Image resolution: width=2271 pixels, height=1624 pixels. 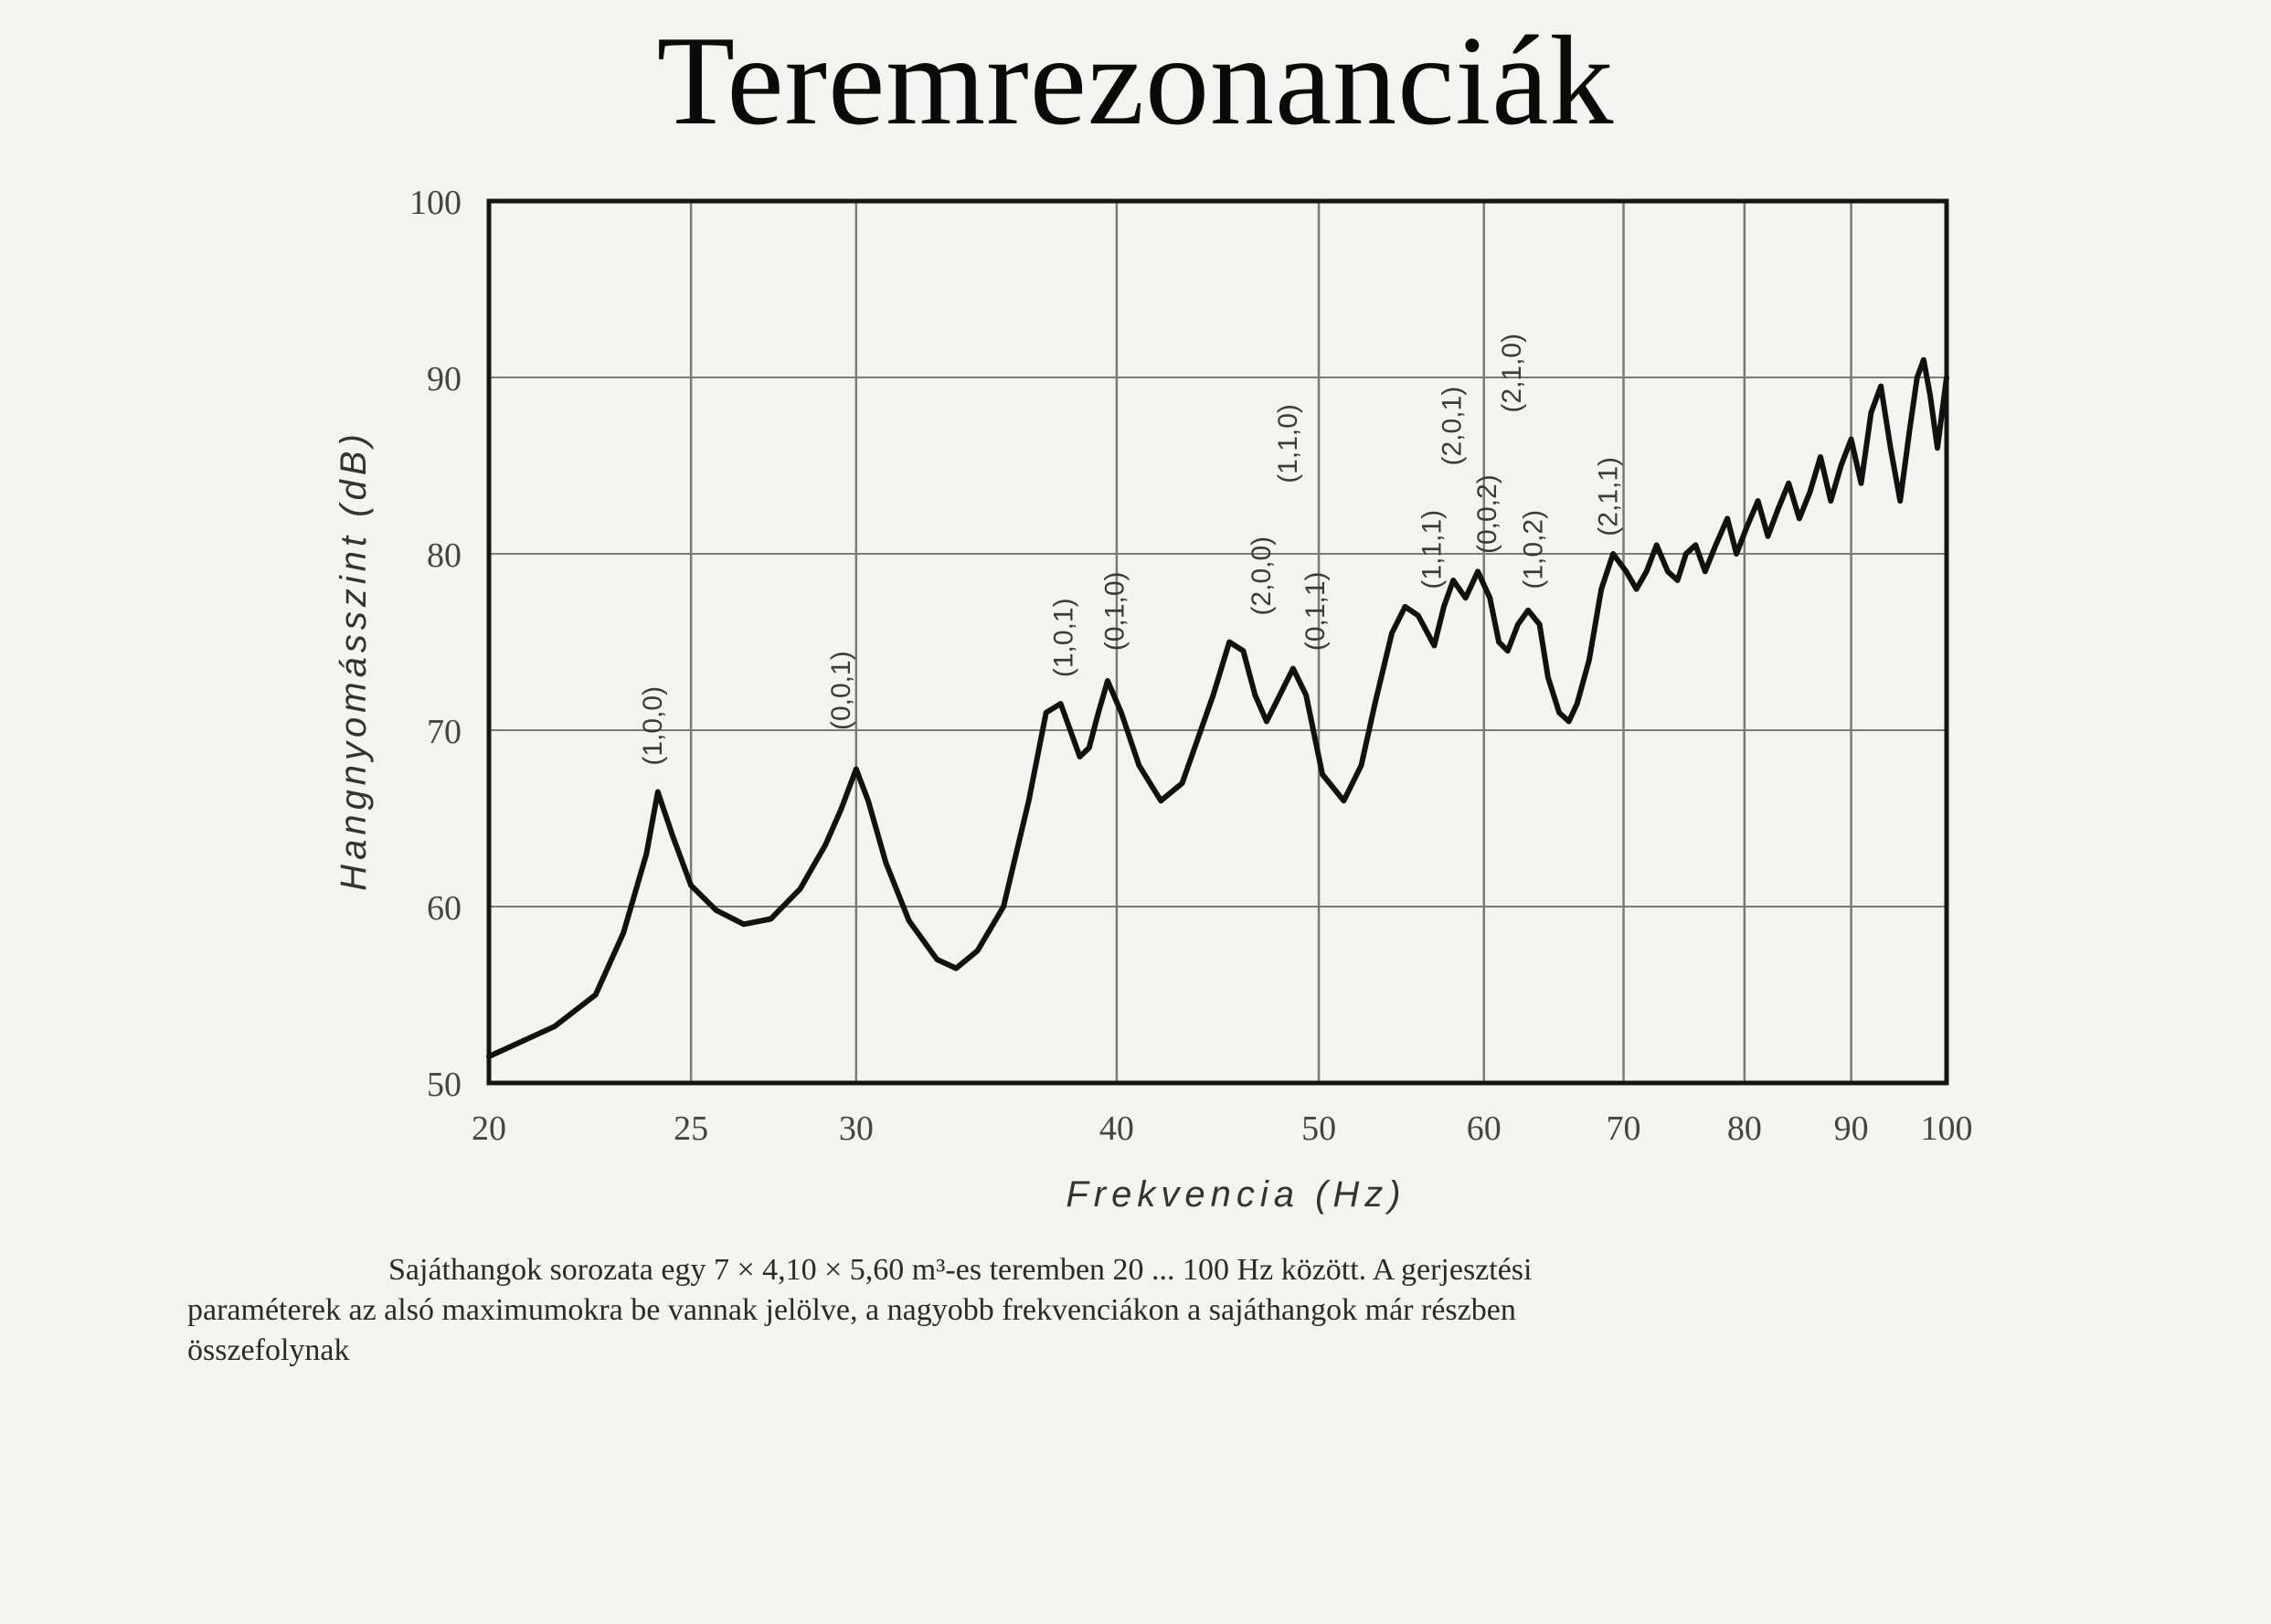 What do you see at coordinates (1484, 1128) in the screenshot?
I see `x-tick-label: 60` at bounding box center [1484, 1128].